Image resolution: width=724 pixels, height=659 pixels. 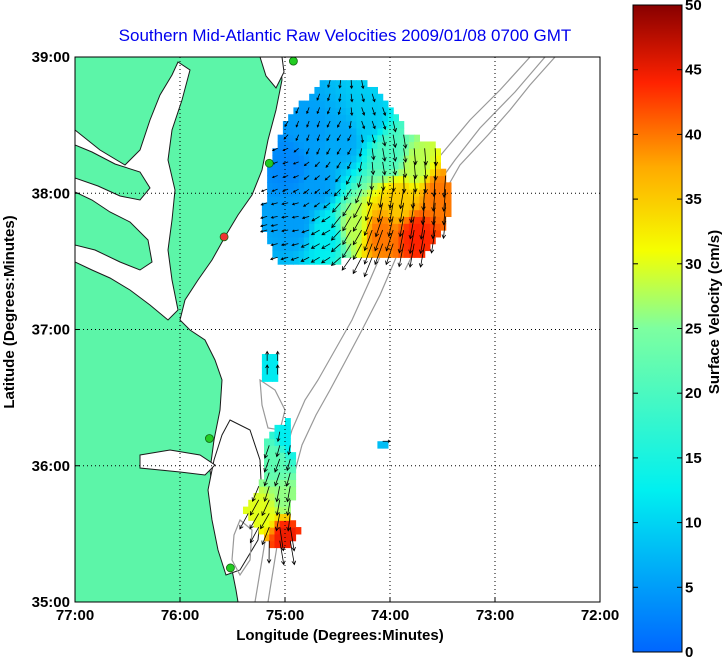 What do you see at coordinates (600, 615) in the screenshot?
I see `x-tick-label: 72:00` at bounding box center [600, 615].